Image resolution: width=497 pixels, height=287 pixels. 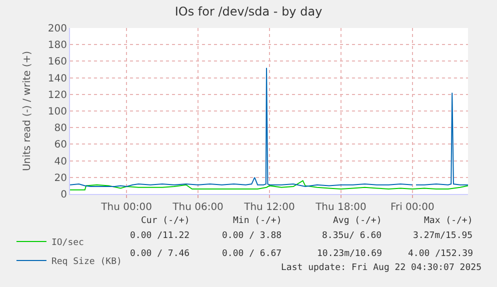 I want to click on text: Max (-/+), so click(x=448, y=221).